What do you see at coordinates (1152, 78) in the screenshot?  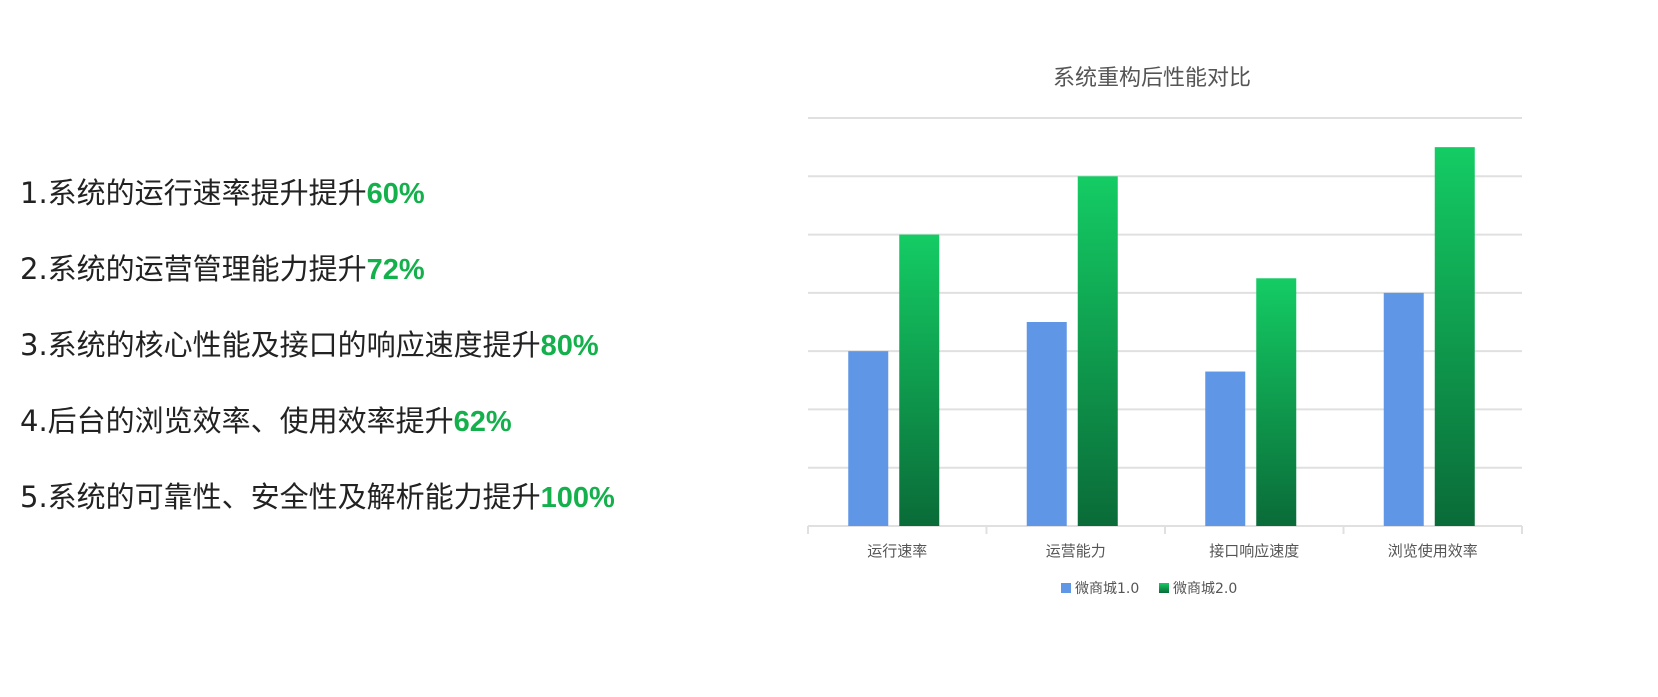 I see `chart-title: 系统重构后性能对比` at bounding box center [1152, 78].